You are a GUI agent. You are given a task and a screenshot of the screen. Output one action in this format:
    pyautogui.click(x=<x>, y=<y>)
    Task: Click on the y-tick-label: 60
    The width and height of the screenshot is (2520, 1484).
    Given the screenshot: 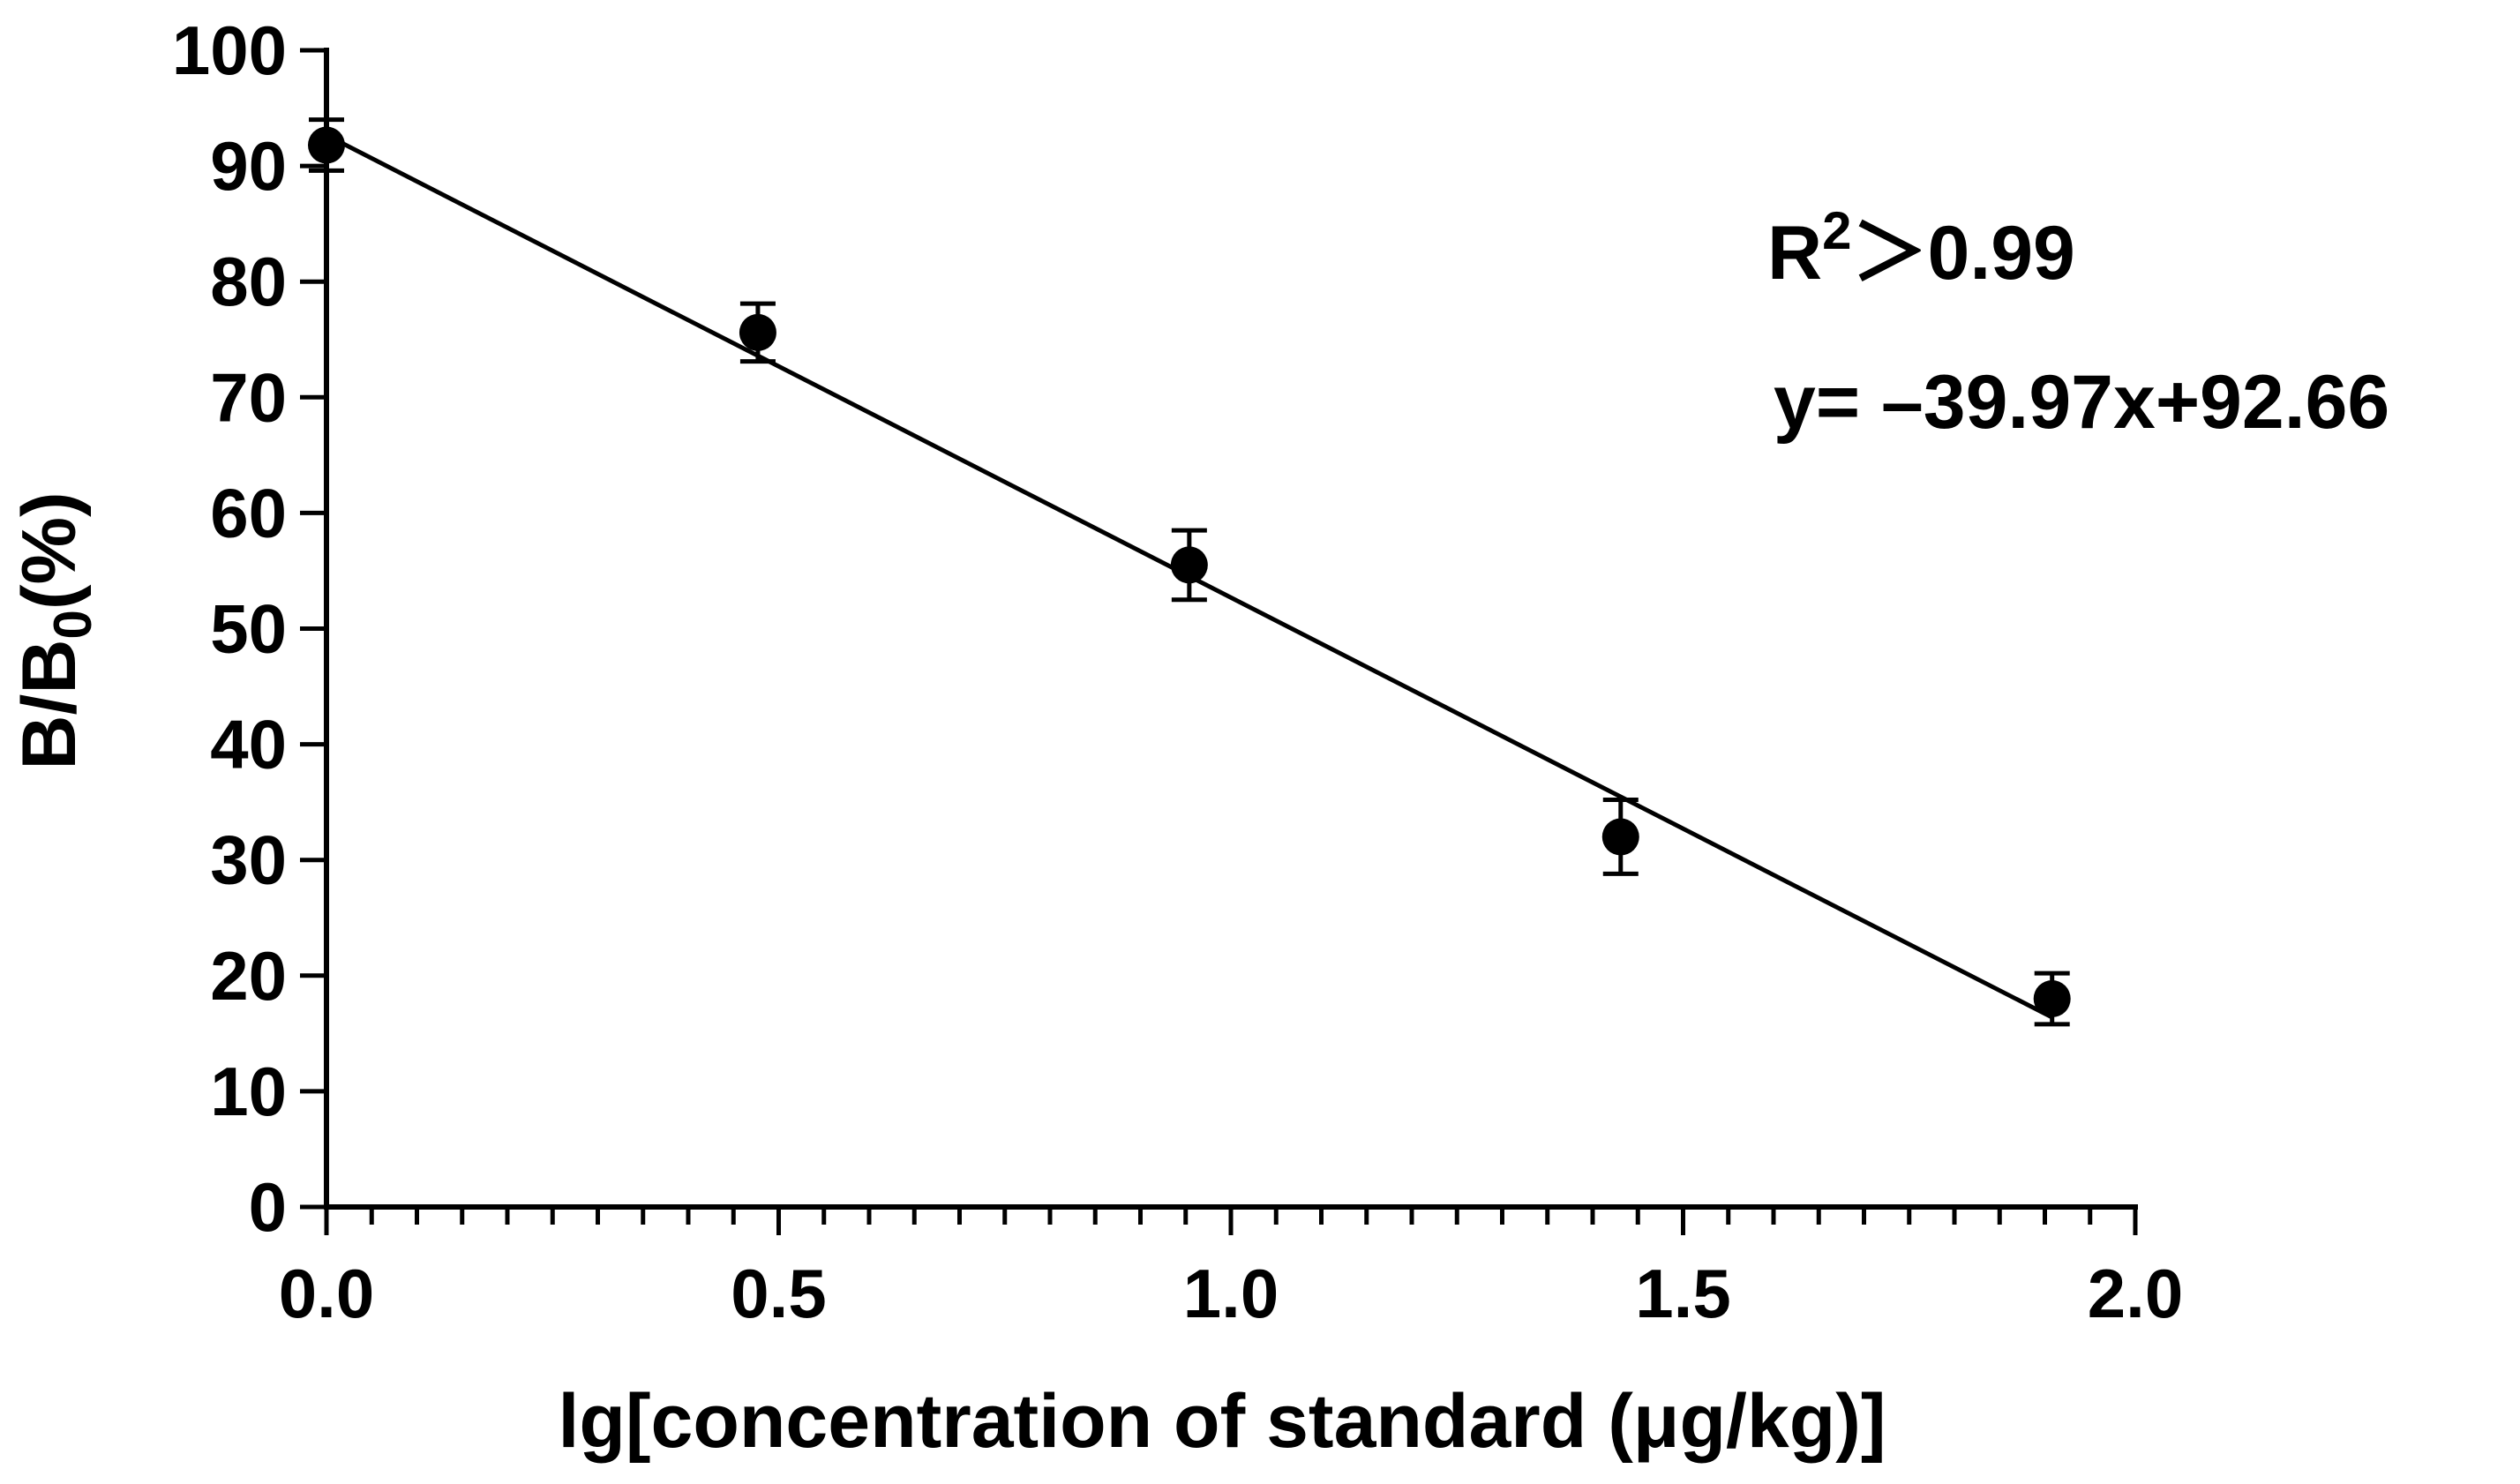 What is the action you would take?
    pyautogui.click(x=248, y=512)
    